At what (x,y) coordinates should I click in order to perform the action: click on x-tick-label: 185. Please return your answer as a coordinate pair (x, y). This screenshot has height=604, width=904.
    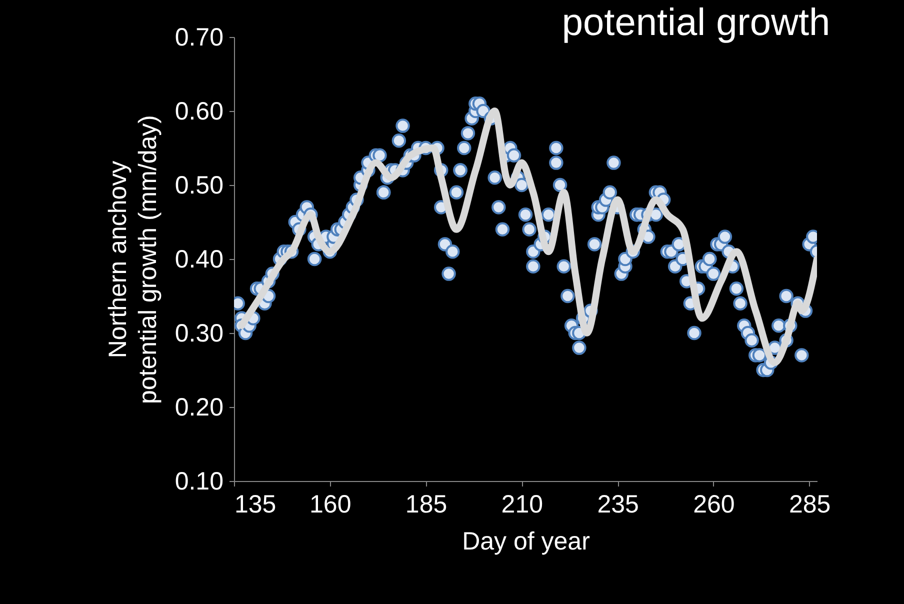
    Looking at the image, I should click on (426, 504).